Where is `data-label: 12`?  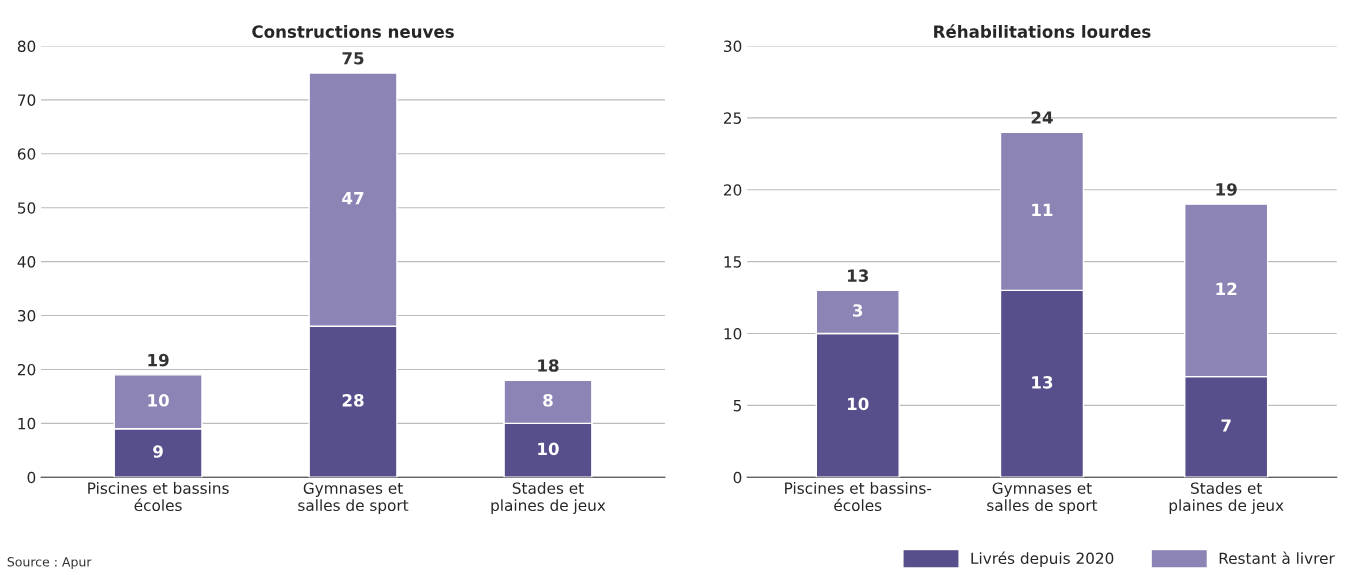 data-label: 12 is located at coordinates (1226, 288).